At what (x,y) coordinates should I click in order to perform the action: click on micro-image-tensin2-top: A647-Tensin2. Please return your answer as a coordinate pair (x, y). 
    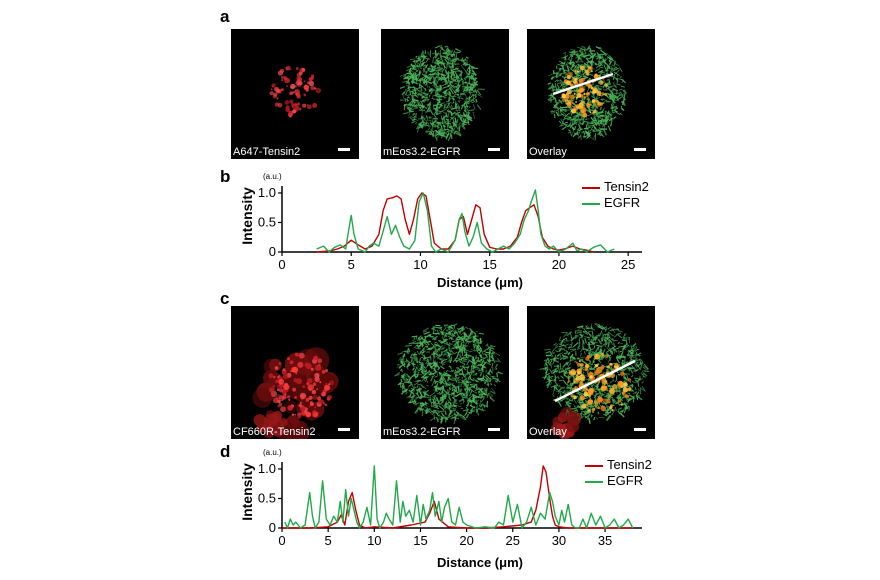
    Looking at the image, I should click on (295, 94).